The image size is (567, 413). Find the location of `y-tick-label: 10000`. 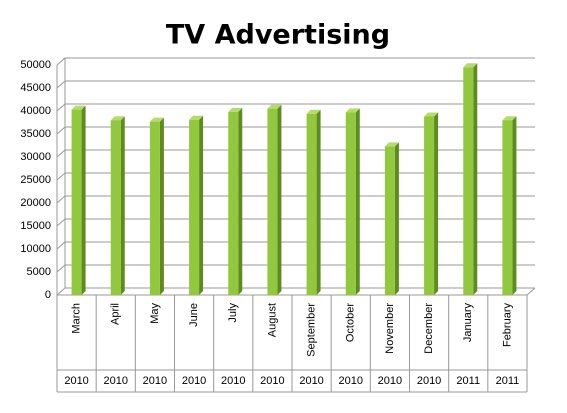

y-tick-label: 10000 is located at coordinates (35, 249).